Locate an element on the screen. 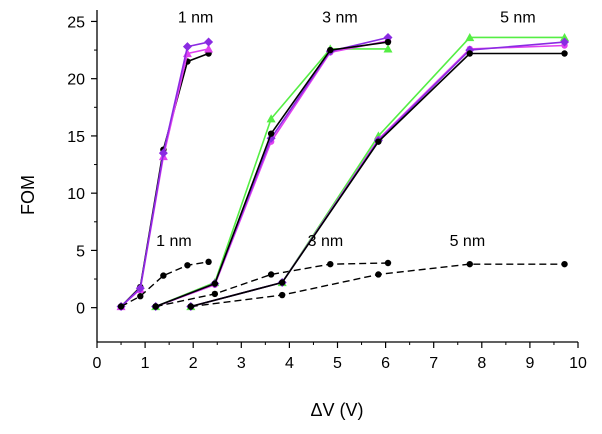 Image resolution: width=602 pixels, height=434 pixels. x-tick-label: 1 is located at coordinates (145, 363).